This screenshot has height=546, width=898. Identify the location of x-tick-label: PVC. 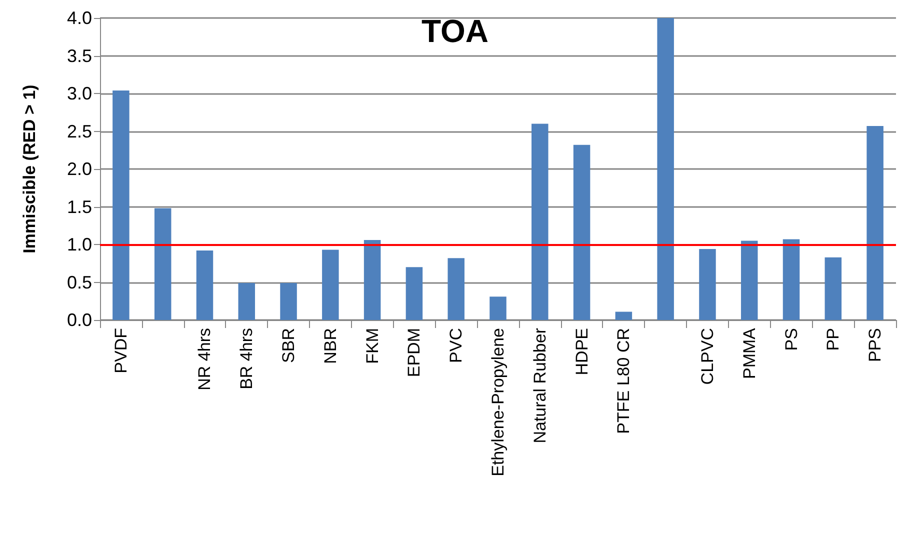
(456, 345).